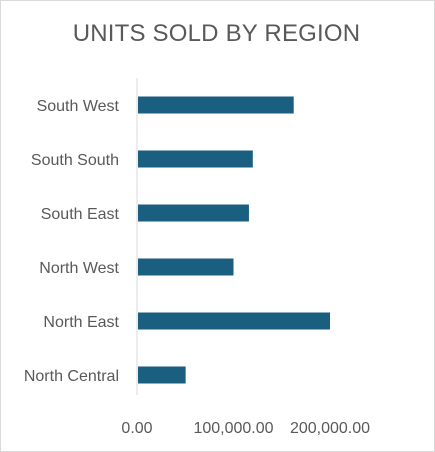 This screenshot has width=435, height=452. Describe the element at coordinates (216, 105) in the screenshot. I see `bar-south-west` at that location.